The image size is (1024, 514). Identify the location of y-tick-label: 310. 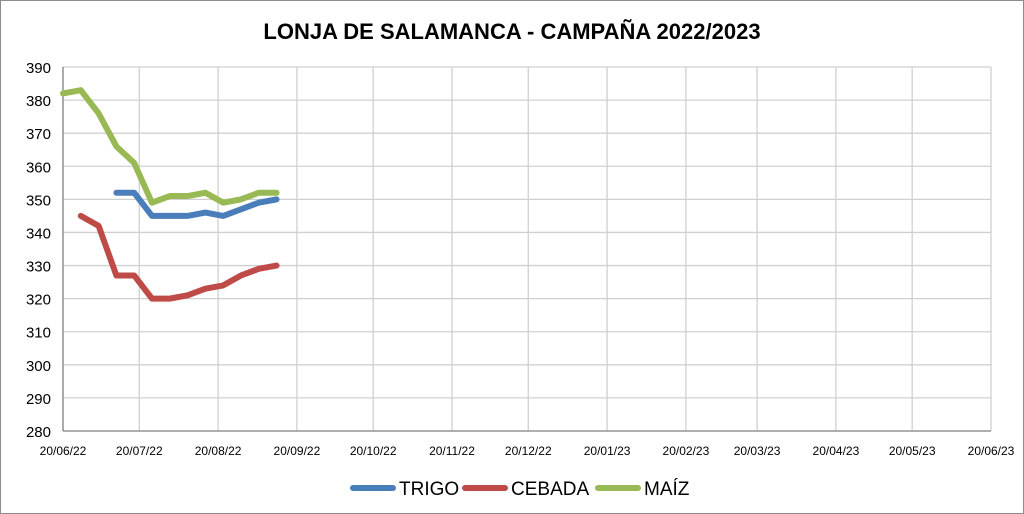
(38, 333).